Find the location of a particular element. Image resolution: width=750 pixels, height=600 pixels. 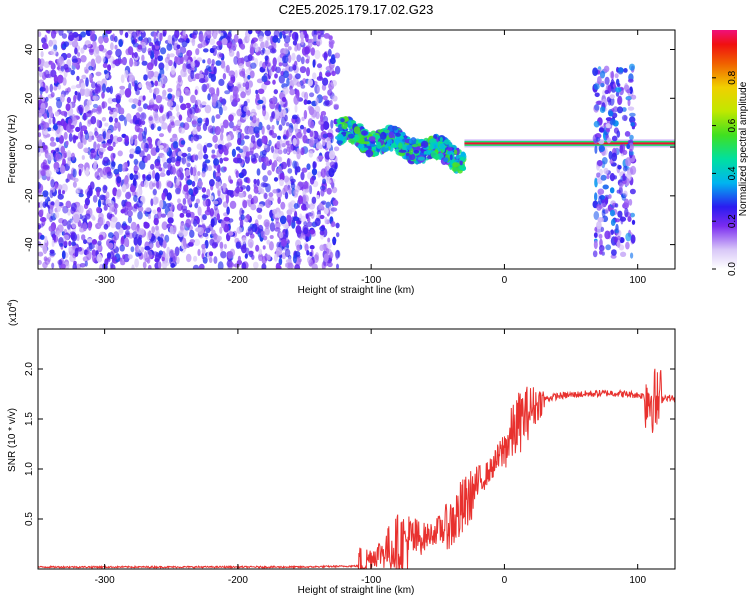

colorbar-tick-label: 0.0 is located at coordinates (732, 269).